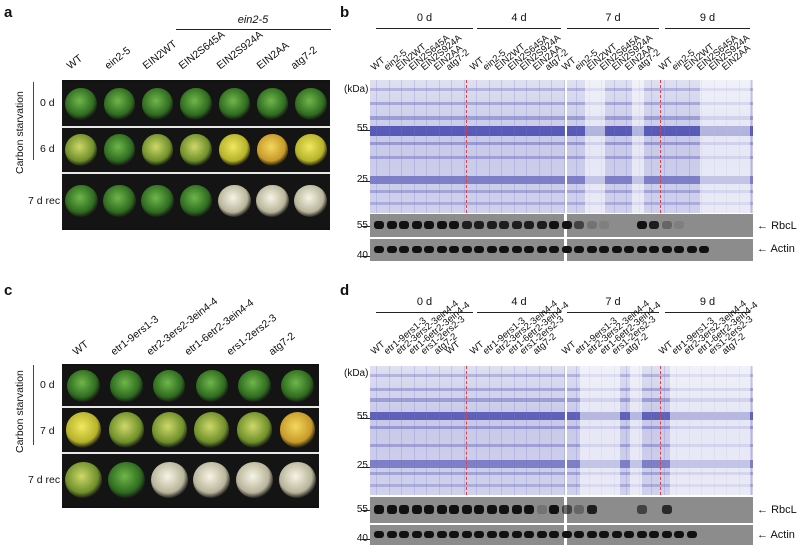  What do you see at coordinates (20, 132) in the screenshot?
I see `side-label-a: Carbon starvation` at bounding box center [20, 132].